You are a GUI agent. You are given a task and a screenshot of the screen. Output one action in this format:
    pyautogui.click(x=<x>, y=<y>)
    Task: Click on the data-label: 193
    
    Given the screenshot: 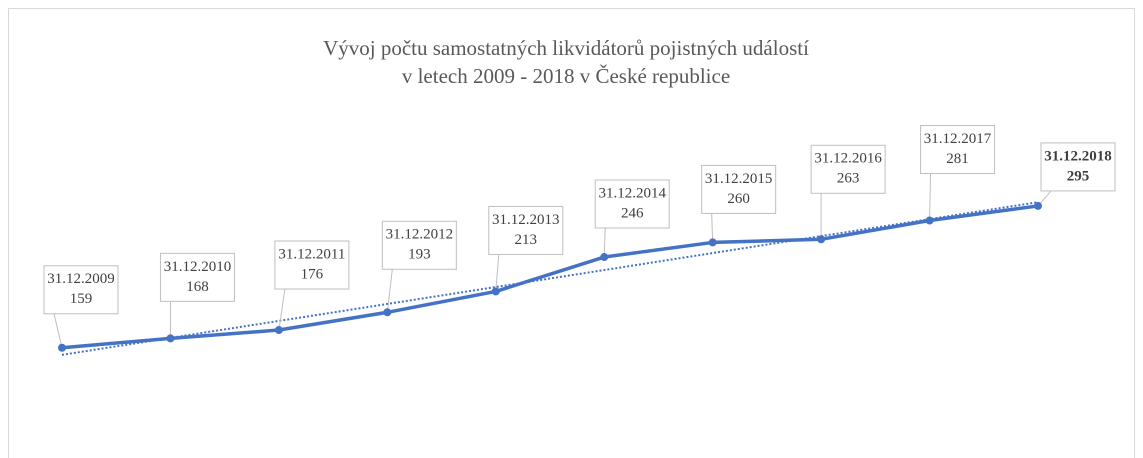 What is the action you would take?
    pyautogui.click(x=419, y=255)
    